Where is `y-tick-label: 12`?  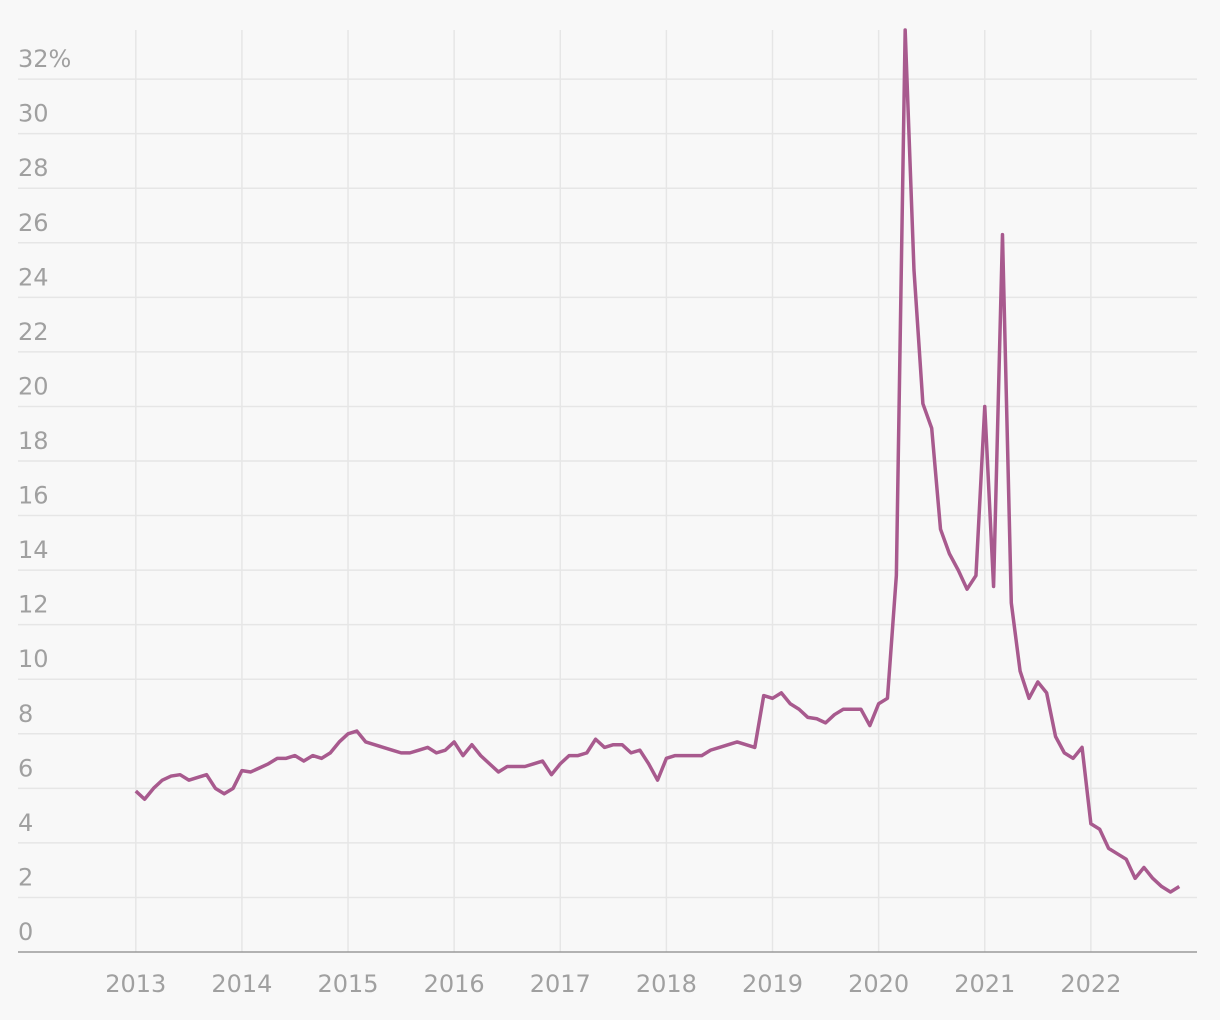 y-tick-label: 12 is located at coordinates (33, 605).